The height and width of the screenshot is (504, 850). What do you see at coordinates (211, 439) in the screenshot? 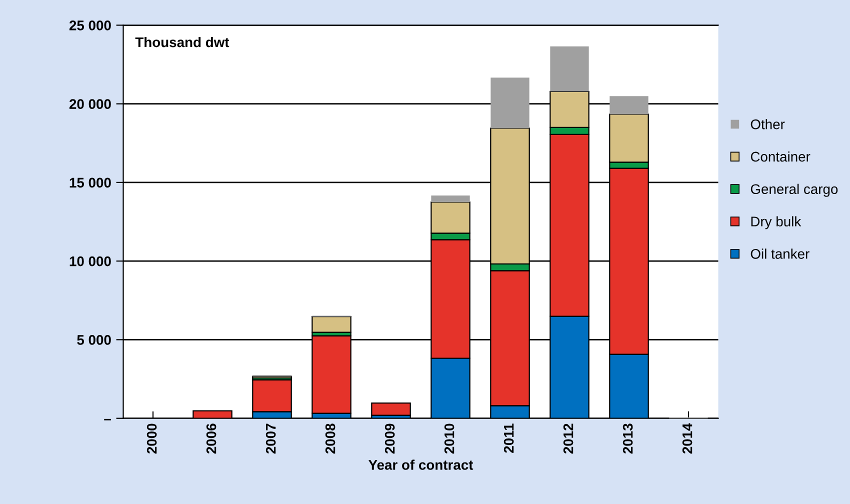
I see `x-tick-label: 2006` at bounding box center [211, 439].